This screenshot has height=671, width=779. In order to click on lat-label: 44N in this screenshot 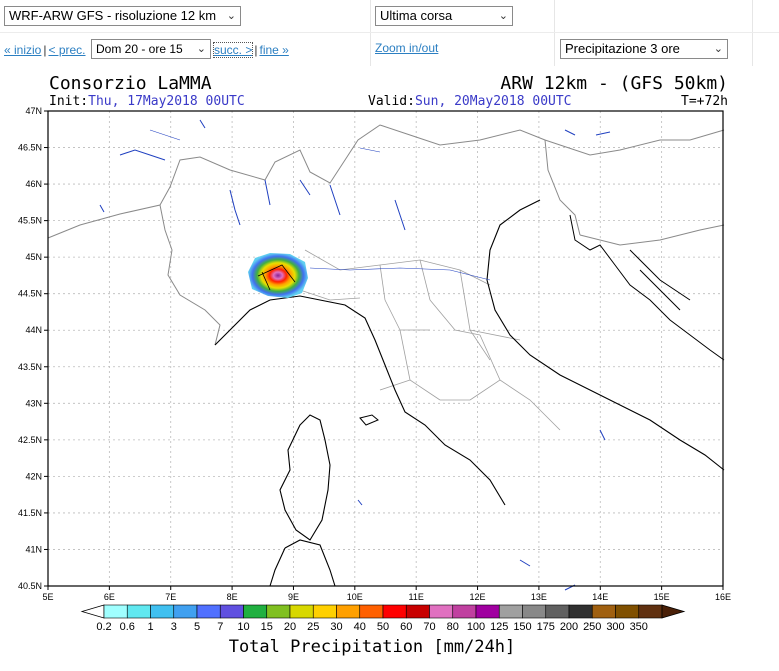, I will do `click(33, 330)`.